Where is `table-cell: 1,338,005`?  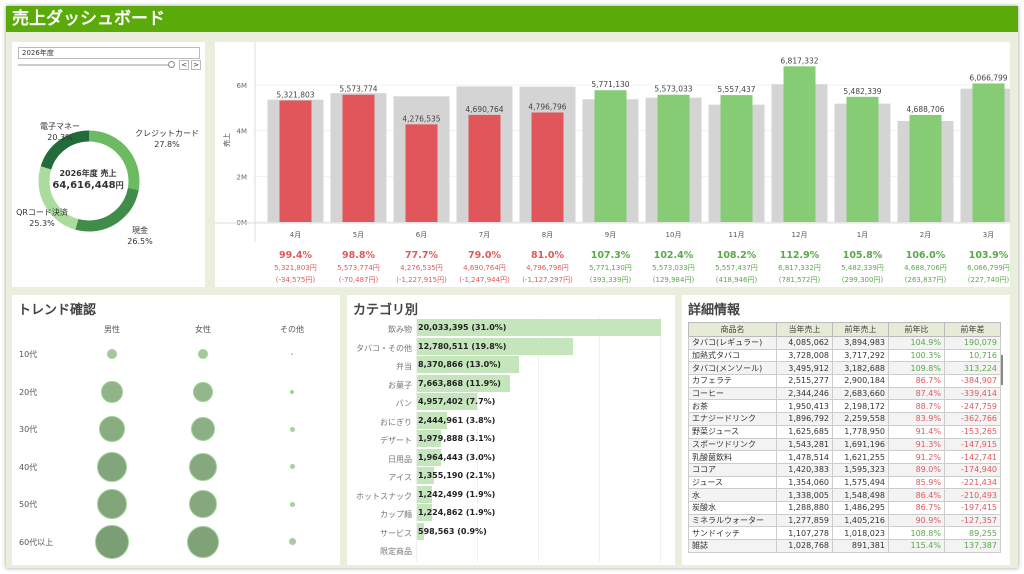
table-cell: 1,338,005 is located at coordinates (804, 495).